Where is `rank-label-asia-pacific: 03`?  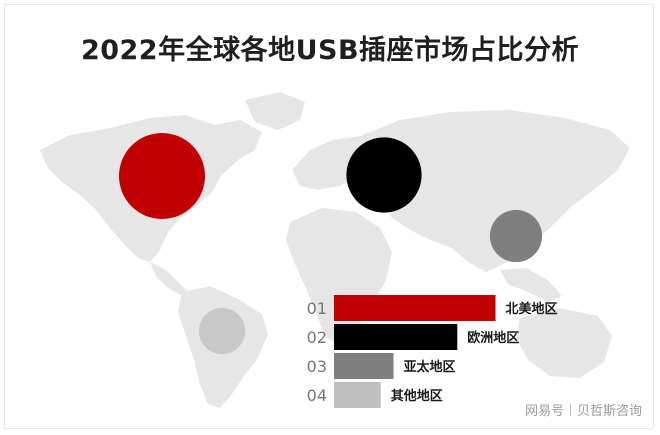 rank-label-asia-pacific: 03 is located at coordinates (317, 366).